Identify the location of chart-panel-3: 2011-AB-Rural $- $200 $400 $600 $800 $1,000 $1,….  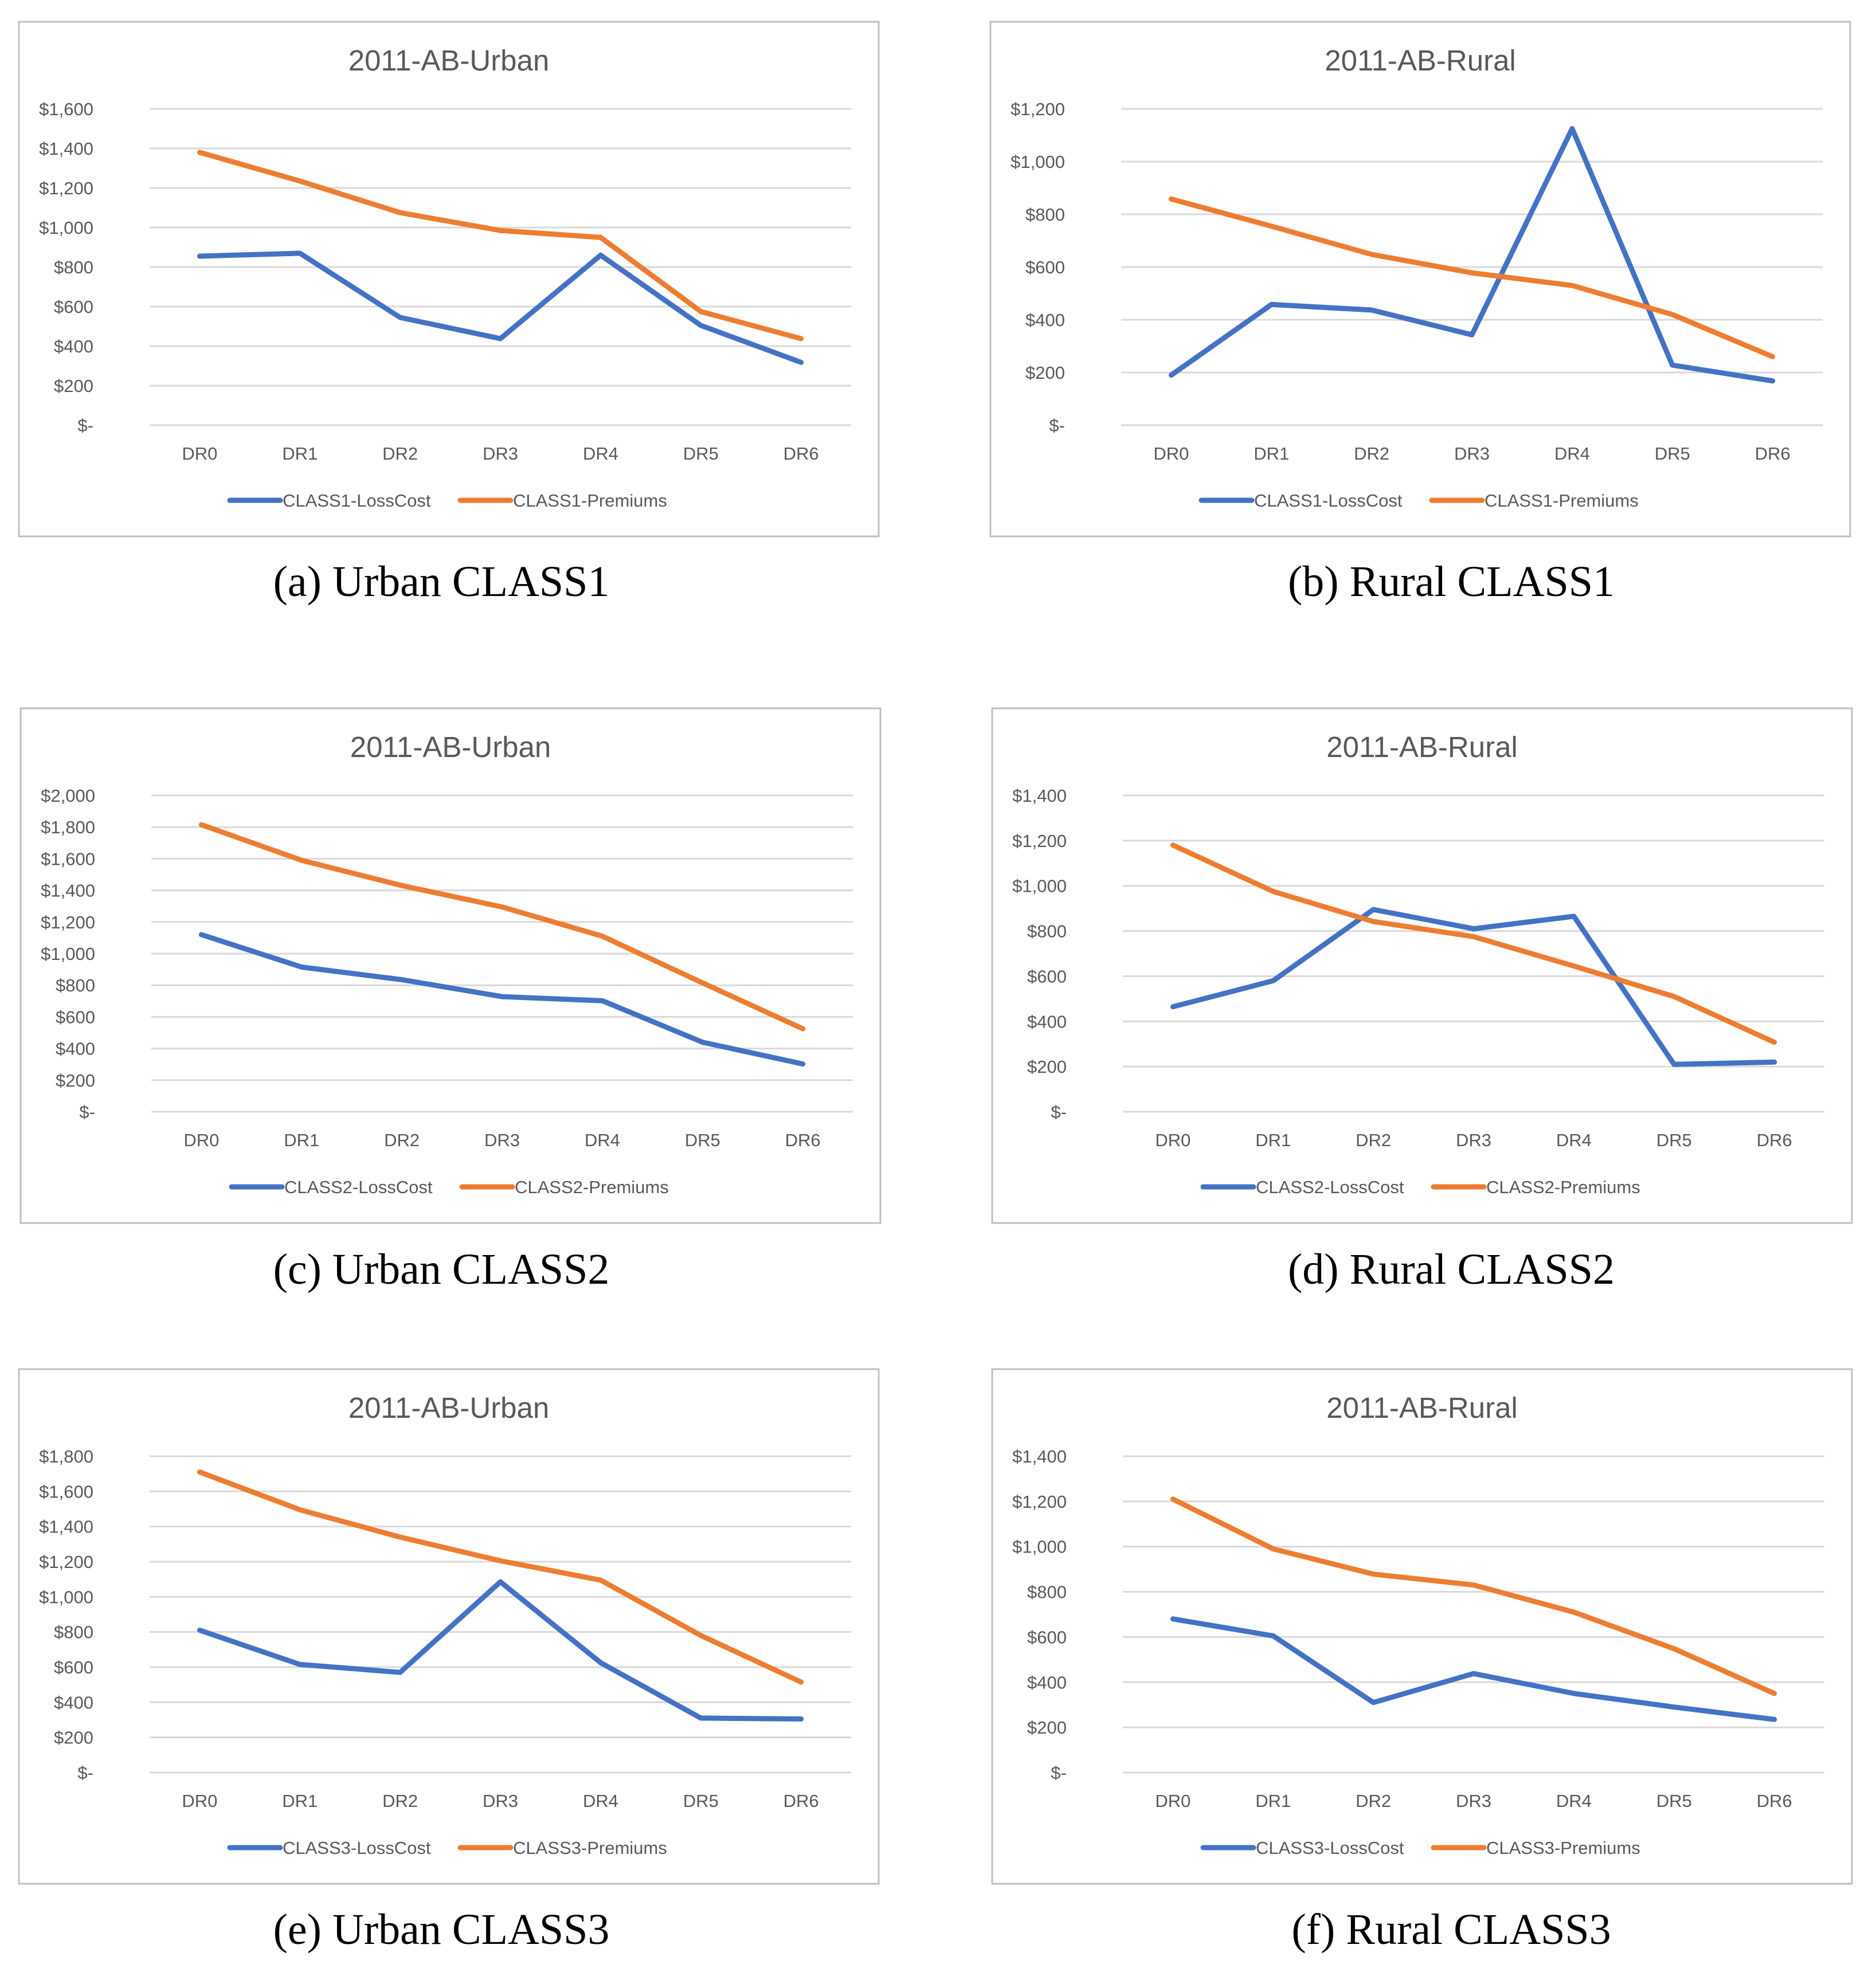
(1422, 965).